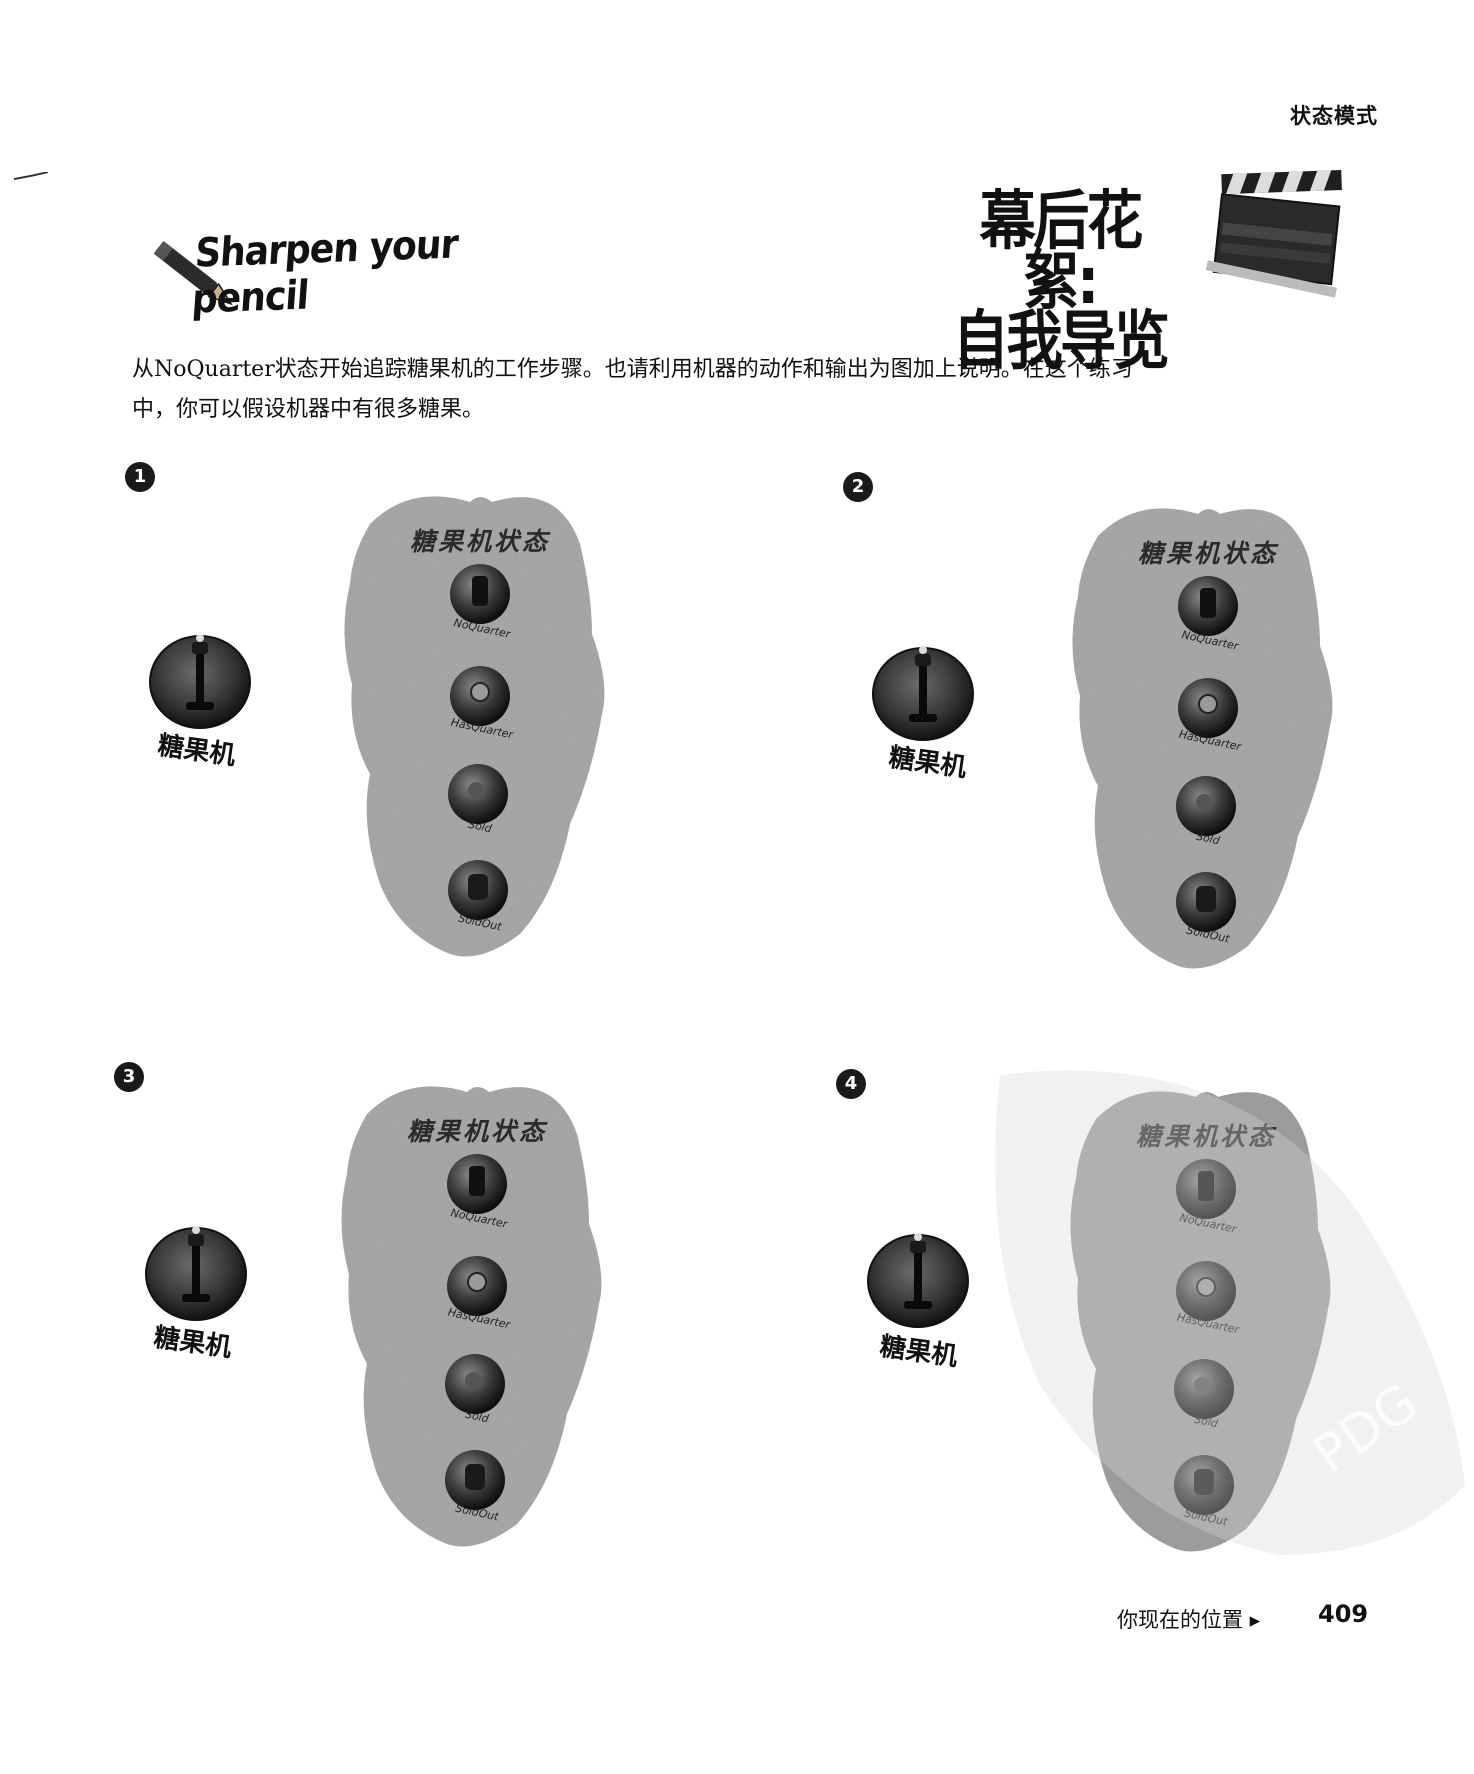 This screenshot has width=1474, height=1774. I want to click on title-line-1: 幕后花絮:, so click(1061, 252).